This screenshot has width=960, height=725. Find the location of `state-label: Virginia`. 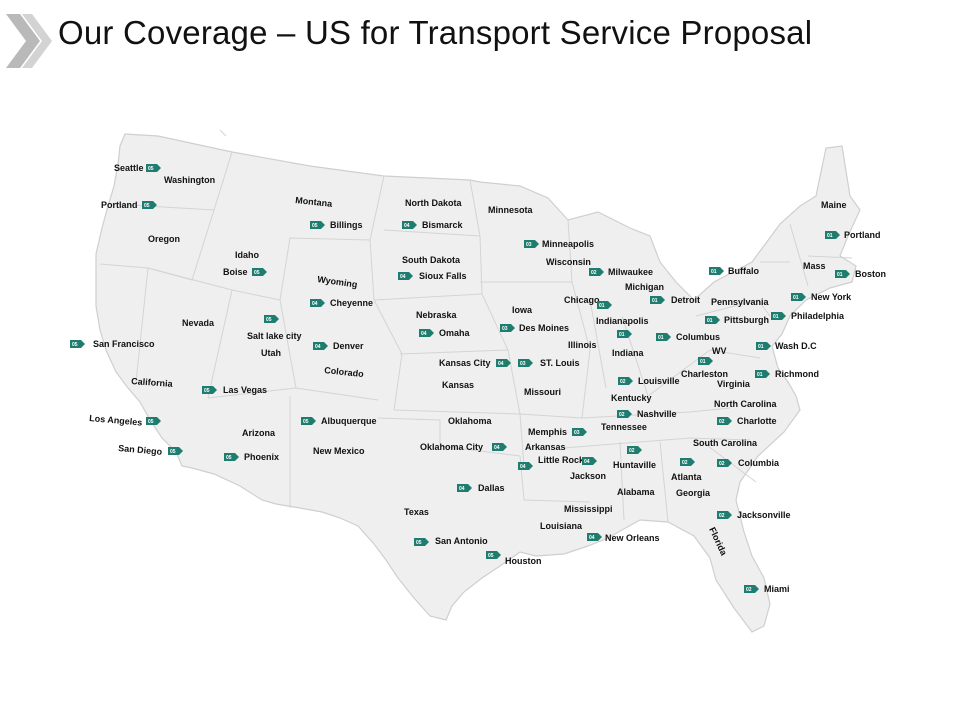

state-label: Virginia is located at coordinates (734, 384).